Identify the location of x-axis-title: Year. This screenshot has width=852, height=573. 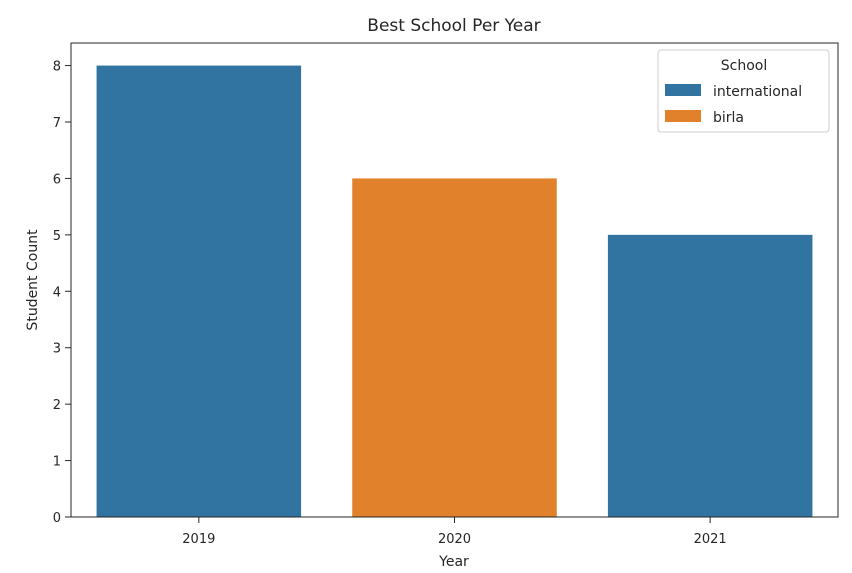
(453, 562).